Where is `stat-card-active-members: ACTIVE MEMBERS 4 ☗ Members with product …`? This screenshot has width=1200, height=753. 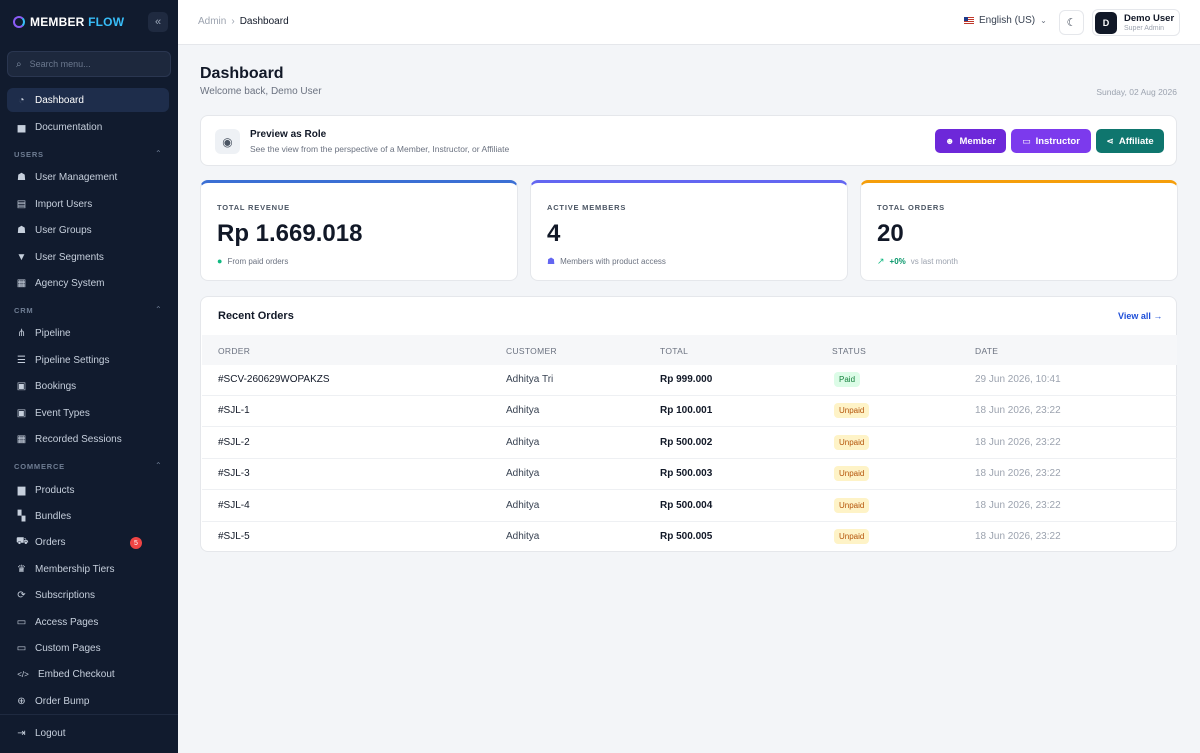 stat-card-active-members: ACTIVE MEMBERS 4 ☗ Members with product … is located at coordinates (689, 230).